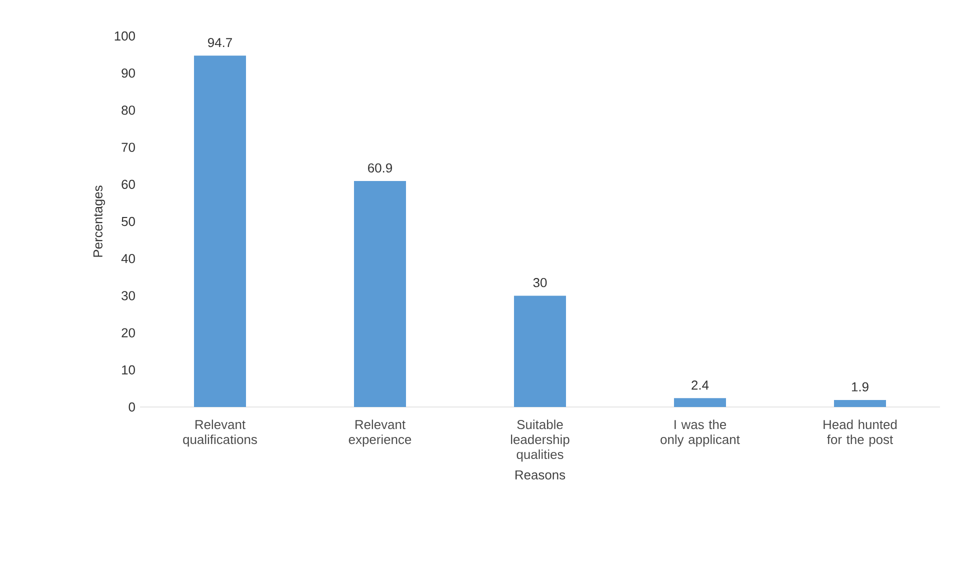 Image resolution: width=959 pixels, height=581 pixels. Describe the element at coordinates (220, 43) in the screenshot. I see `data-label: 94.7` at that location.